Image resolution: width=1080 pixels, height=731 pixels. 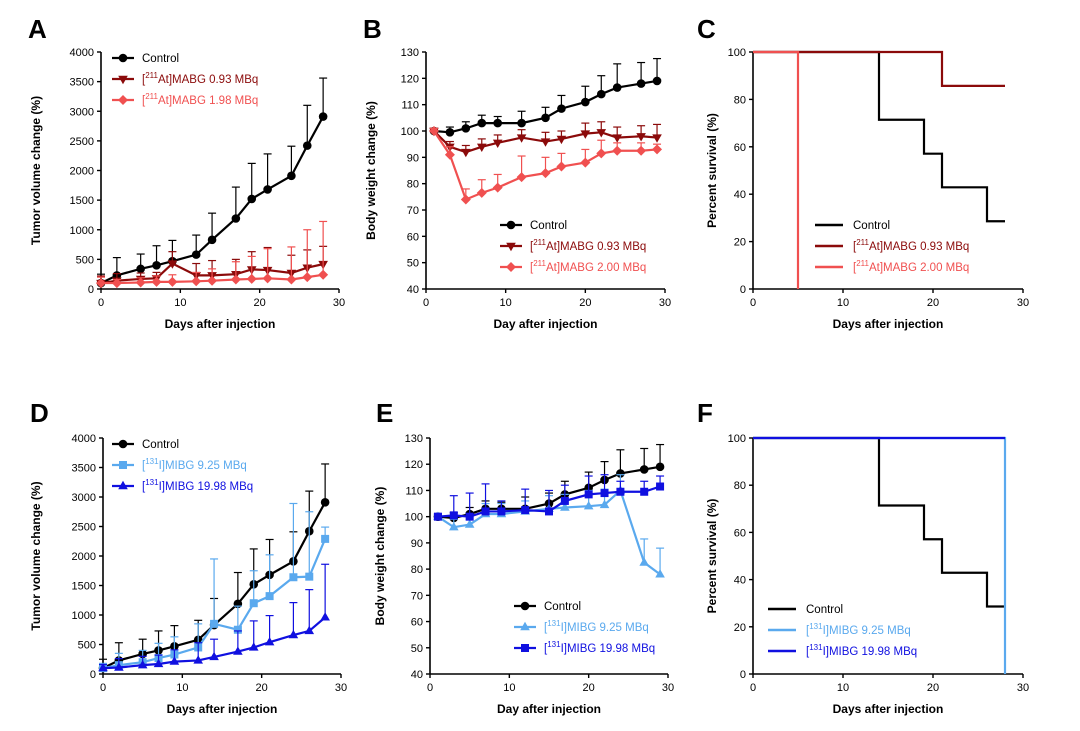 I want to click on legend-superscript: 131, so click(x=554, y=623).